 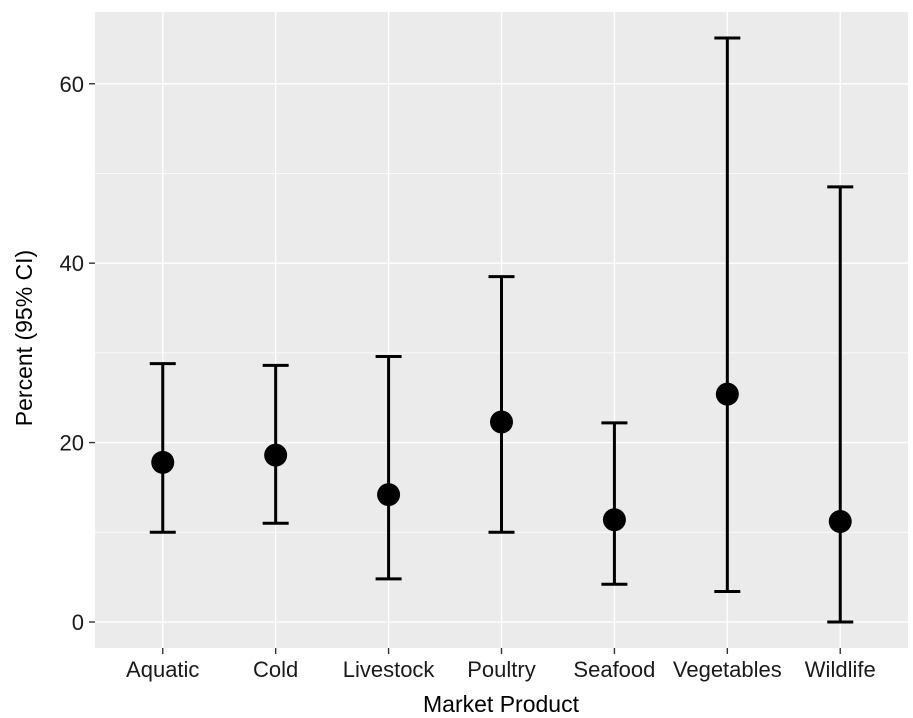 What do you see at coordinates (78, 622) in the screenshot?
I see `y-tick-label: 0` at bounding box center [78, 622].